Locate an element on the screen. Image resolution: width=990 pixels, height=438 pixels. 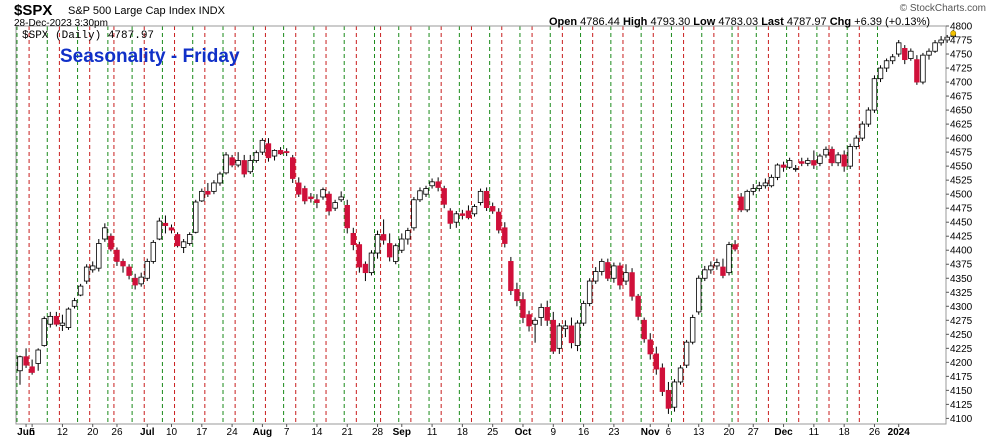
y-tick-label: 4125 is located at coordinates (961, 405).